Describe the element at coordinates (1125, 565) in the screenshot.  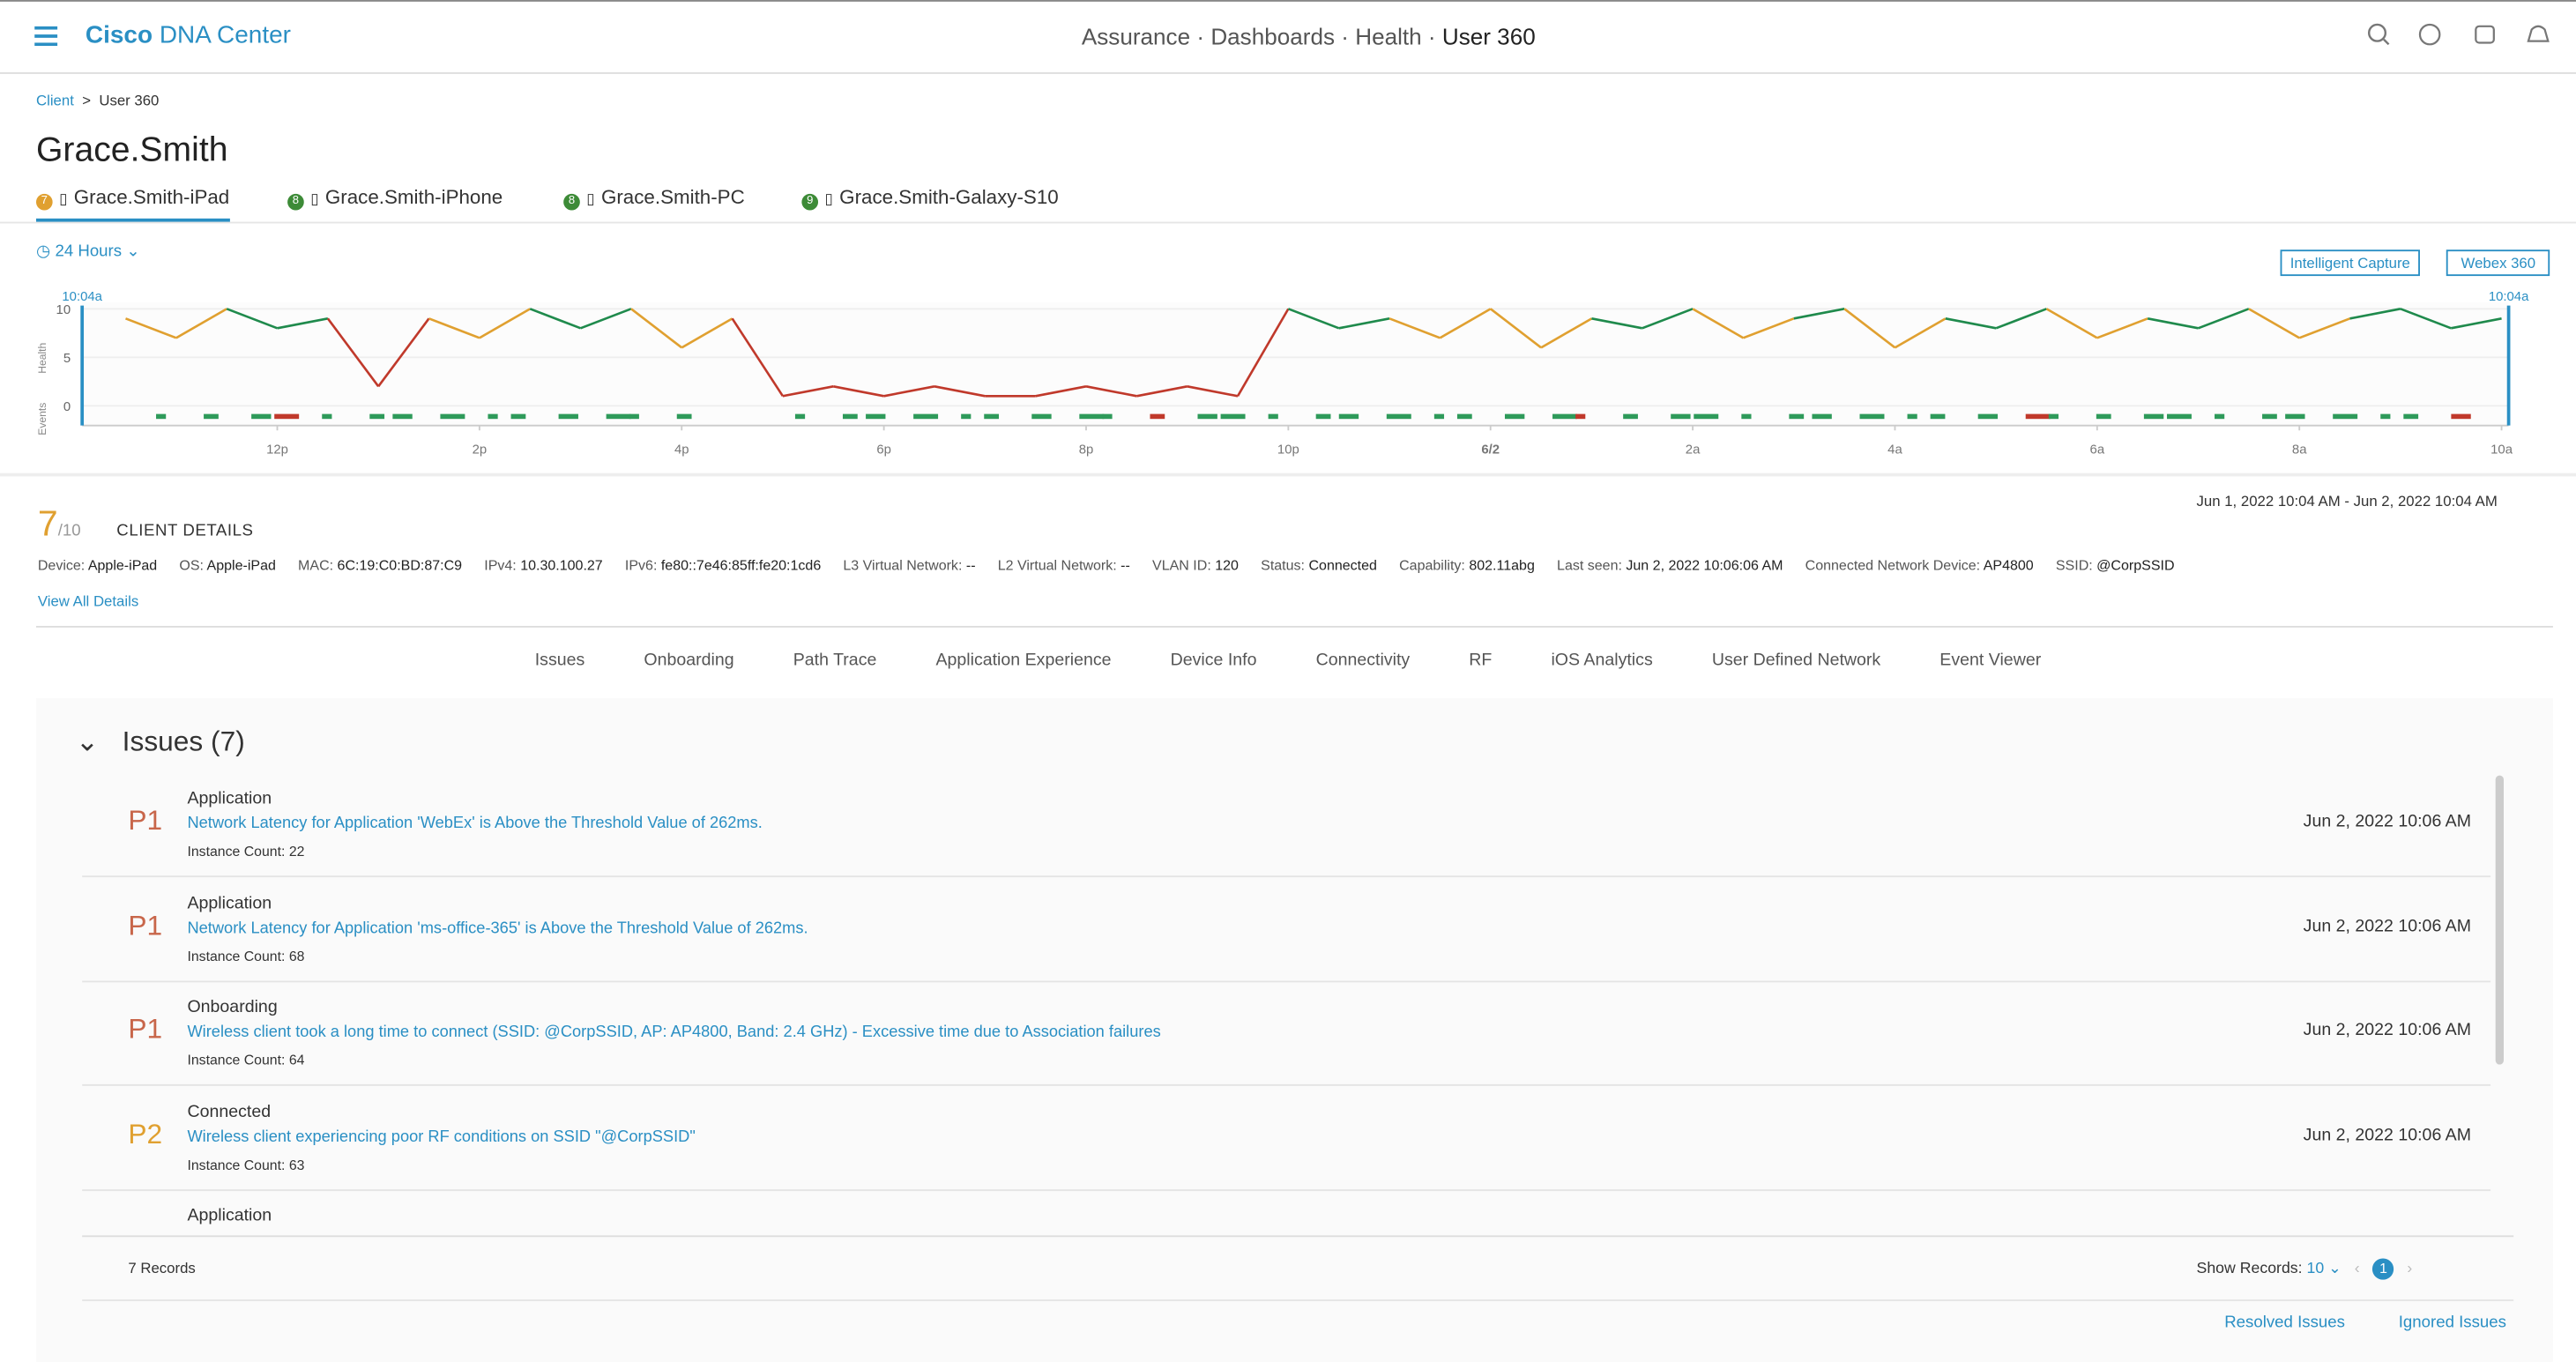
I see `field-value: --` at that location.